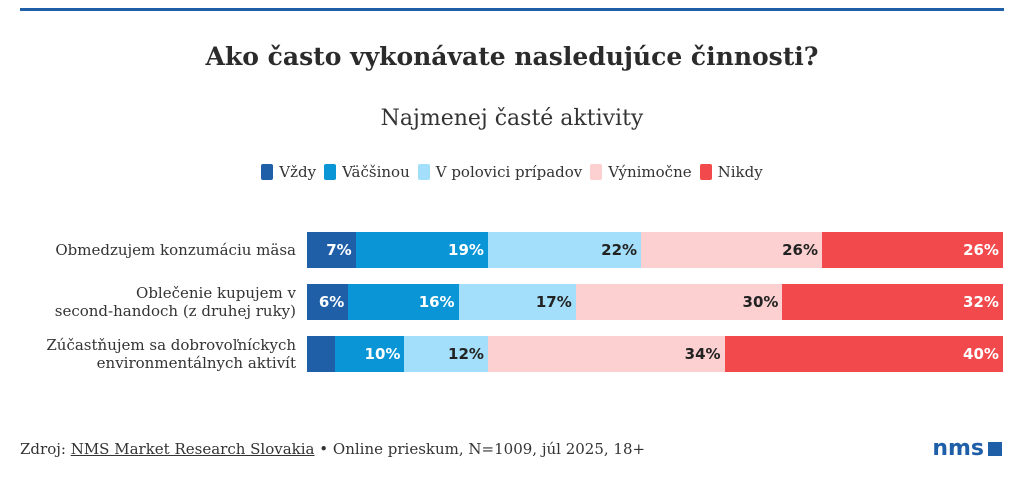  What do you see at coordinates (981, 354) in the screenshot?
I see `data-label: 40%` at bounding box center [981, 354].